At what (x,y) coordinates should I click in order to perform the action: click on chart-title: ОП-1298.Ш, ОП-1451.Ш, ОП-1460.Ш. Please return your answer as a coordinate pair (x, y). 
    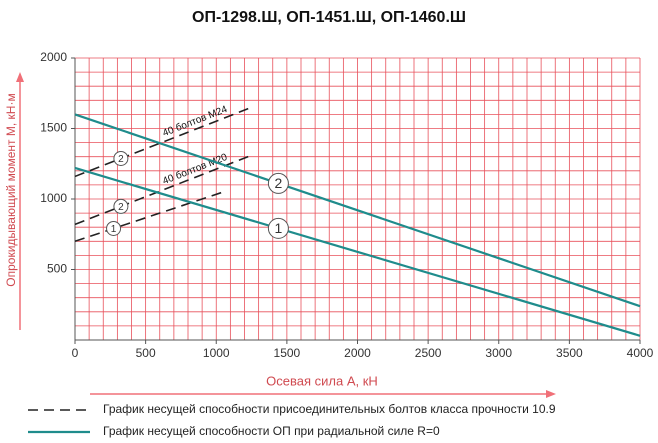
    Looking at the image, I should click on (329, 17).